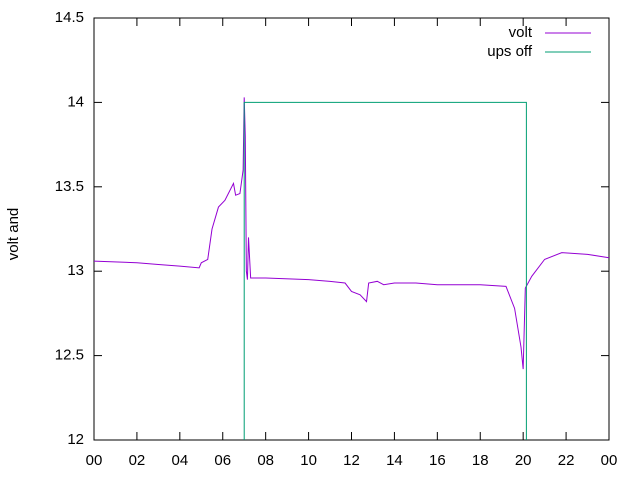 This screenshot has height=480, width=640. What do you see at coordinates (69, 186) in the screenshot?
I see `y-tick-label: 13.5` at bounding box center [69, 186].